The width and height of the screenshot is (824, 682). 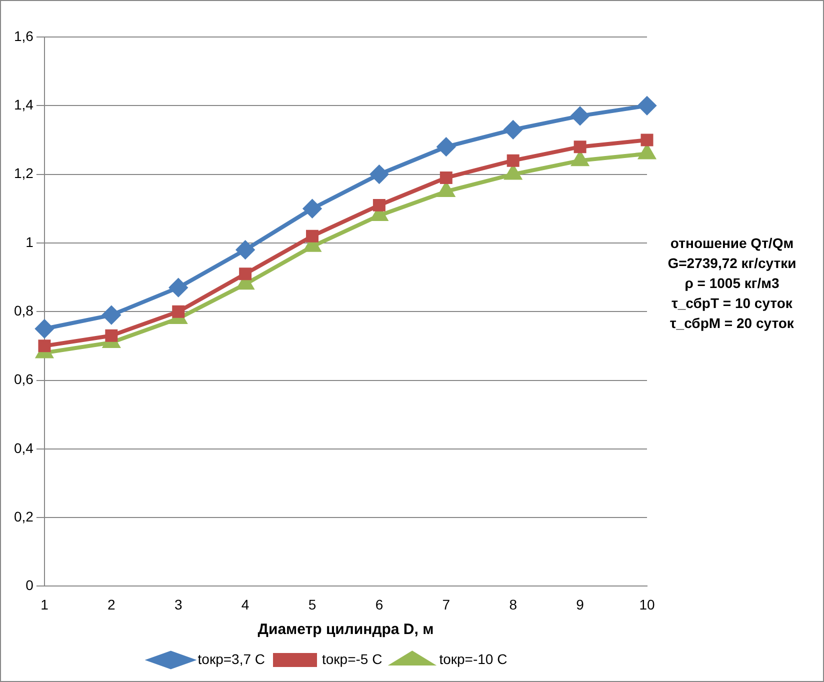 What do you see at coordinates (24, 448) in the screenshot?
I see `y-tick-label: 0,4` at bounding box center [24, 448].